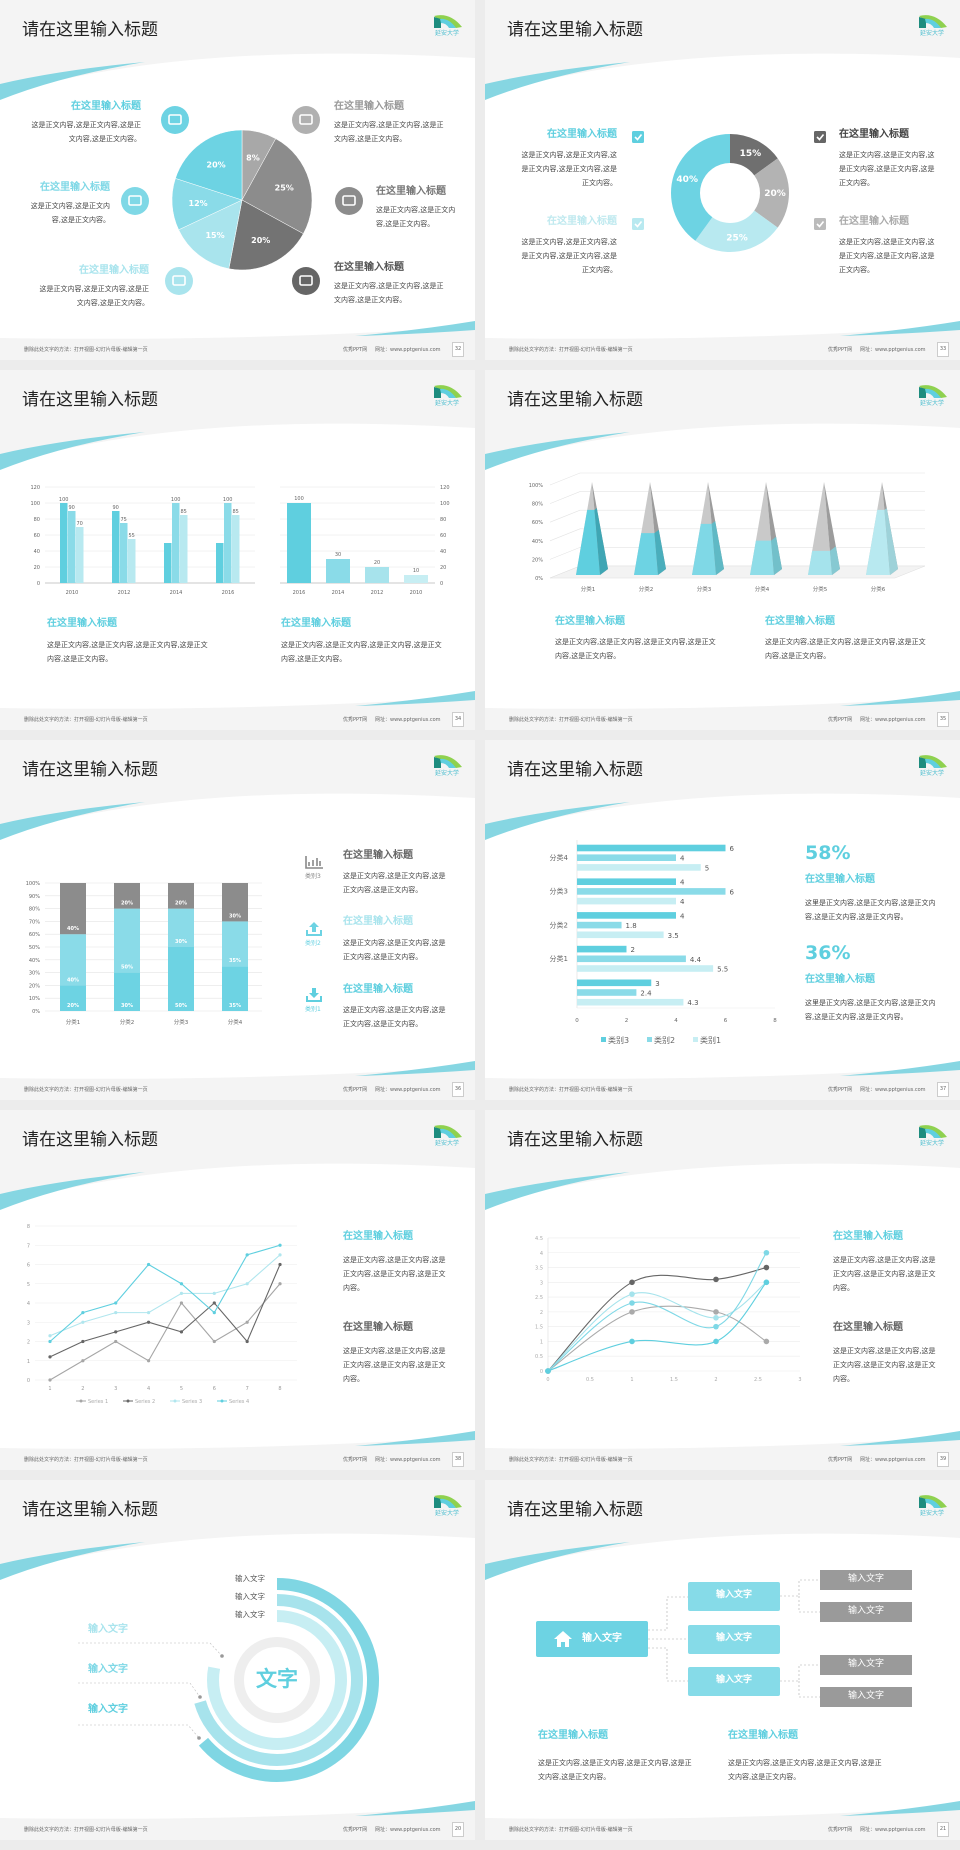  What do you see at coordinates (209, 165) in the screenshot?
I see `pie-slice` at bounding box center [209, 165].